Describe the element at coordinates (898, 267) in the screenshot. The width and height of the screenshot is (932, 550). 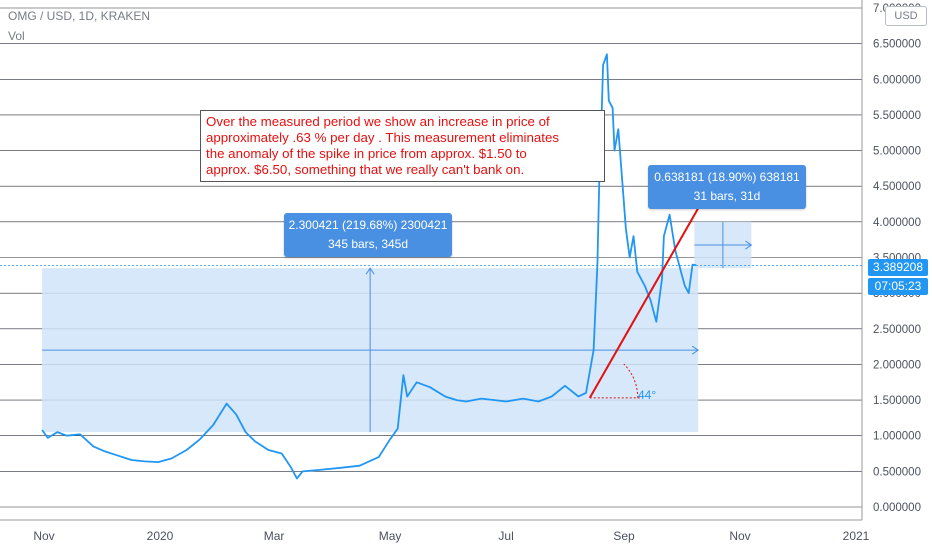
I see `last-price-tag: 3.389208` at that location.